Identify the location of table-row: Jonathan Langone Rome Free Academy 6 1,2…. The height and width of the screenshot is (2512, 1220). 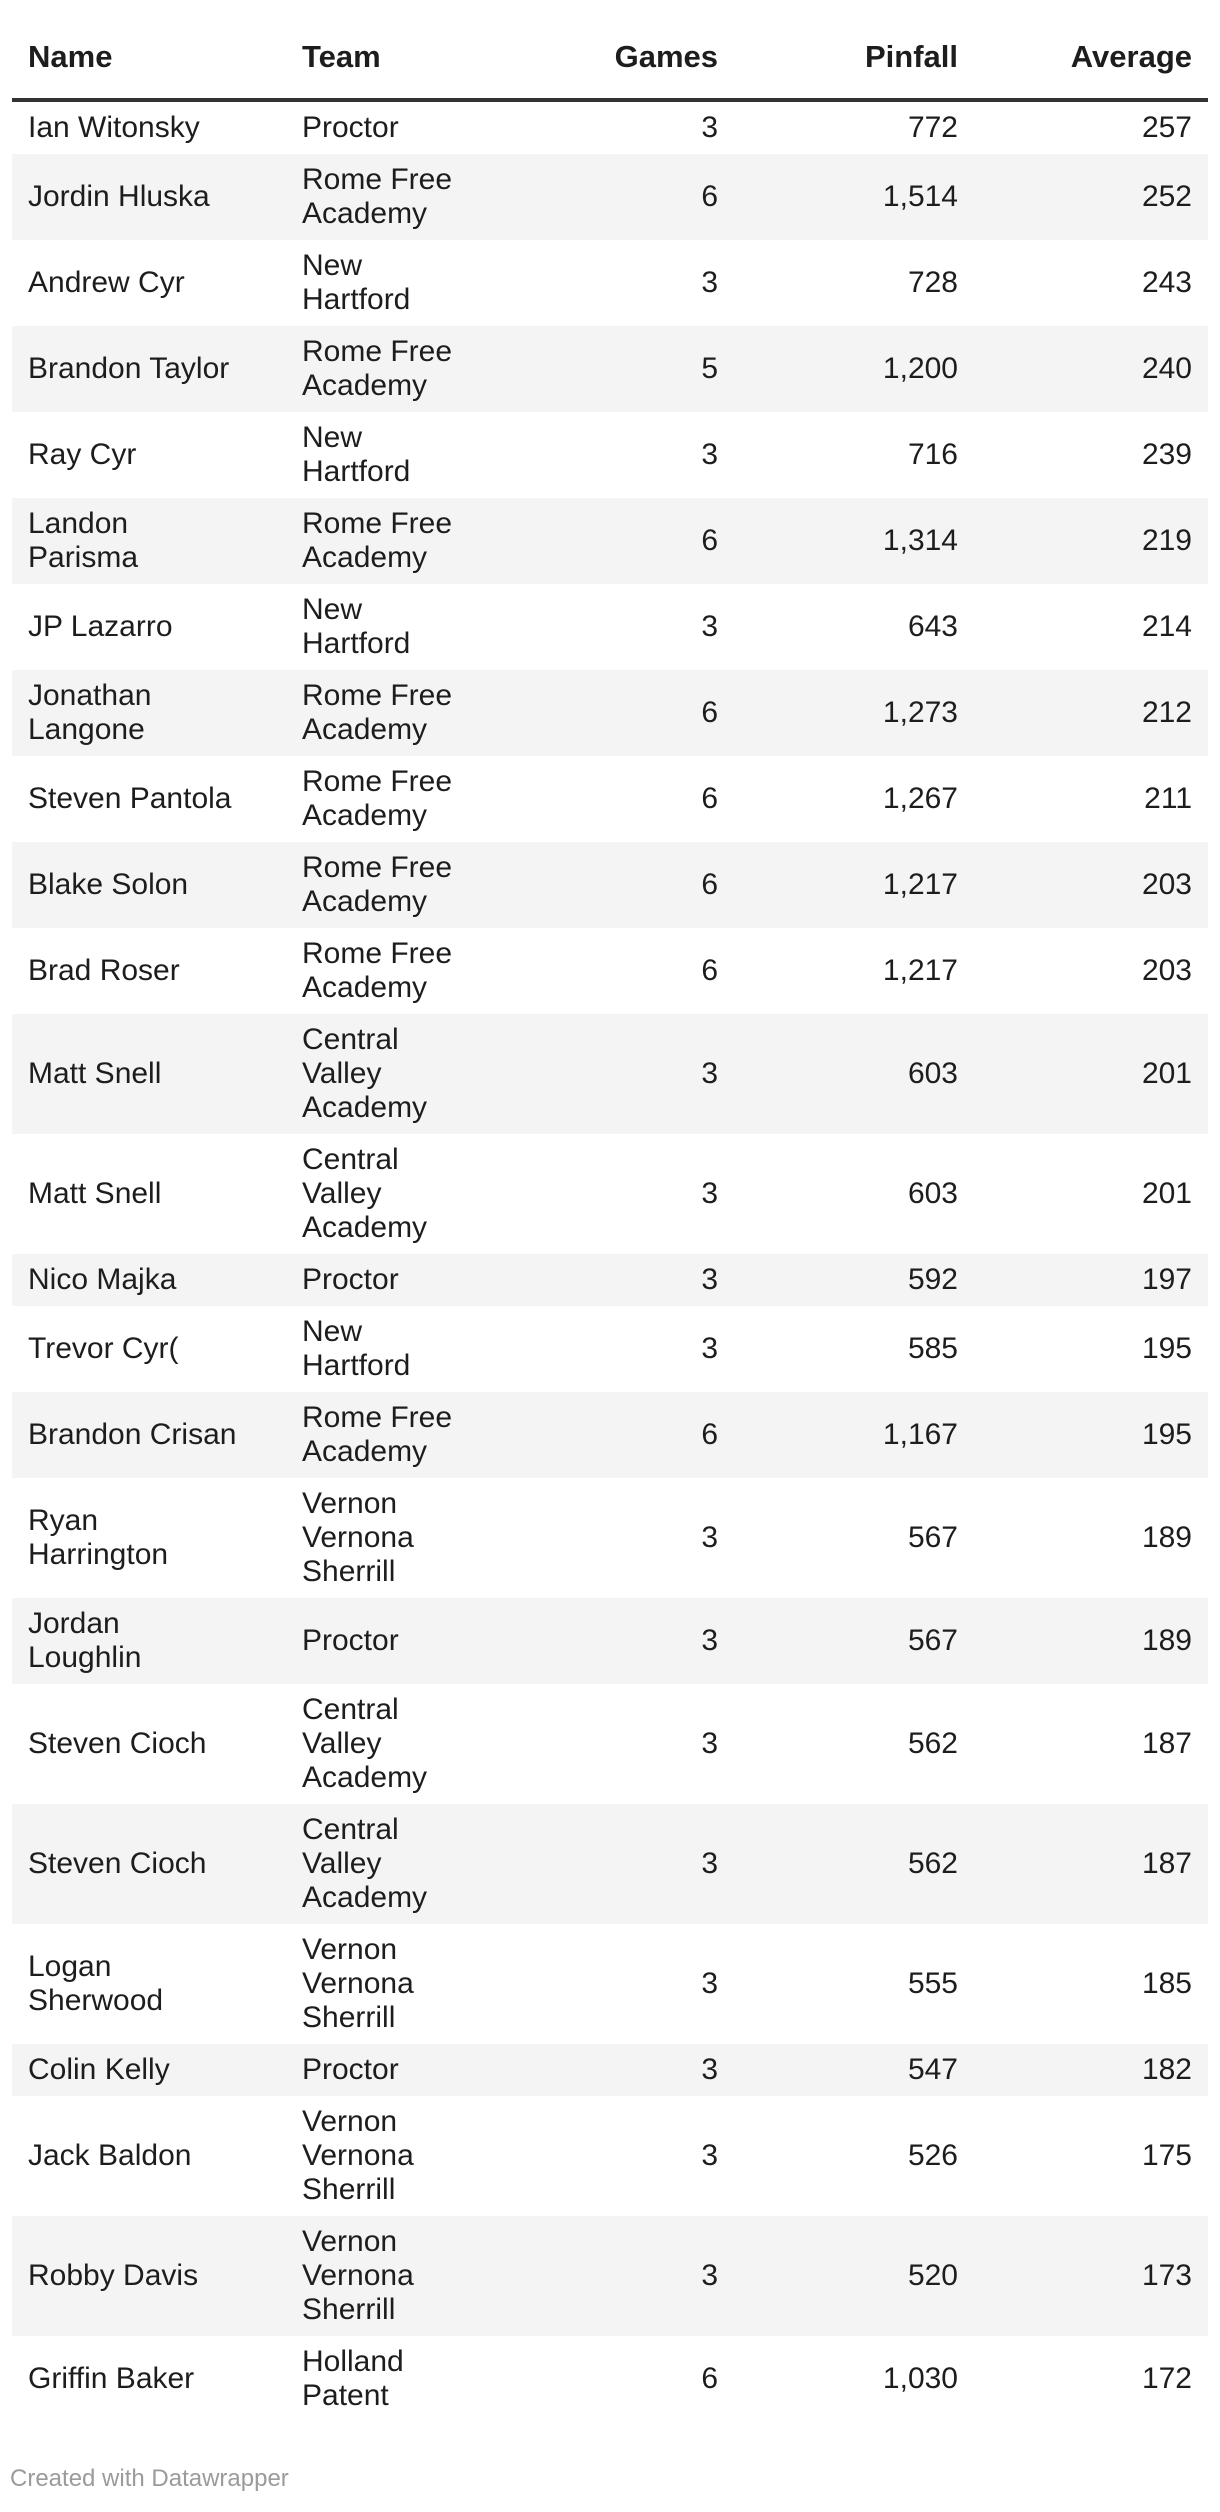
(610, 713).